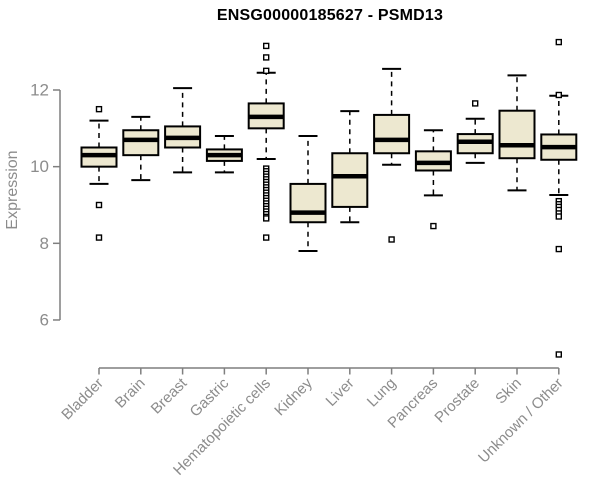 Image resolution: width=600 pixels, height=500 pixels. Describe the element at coordinates (330, 15) in the screenshot. I see `chart-title: ENSG00000185627 - PSMD13` at that location.